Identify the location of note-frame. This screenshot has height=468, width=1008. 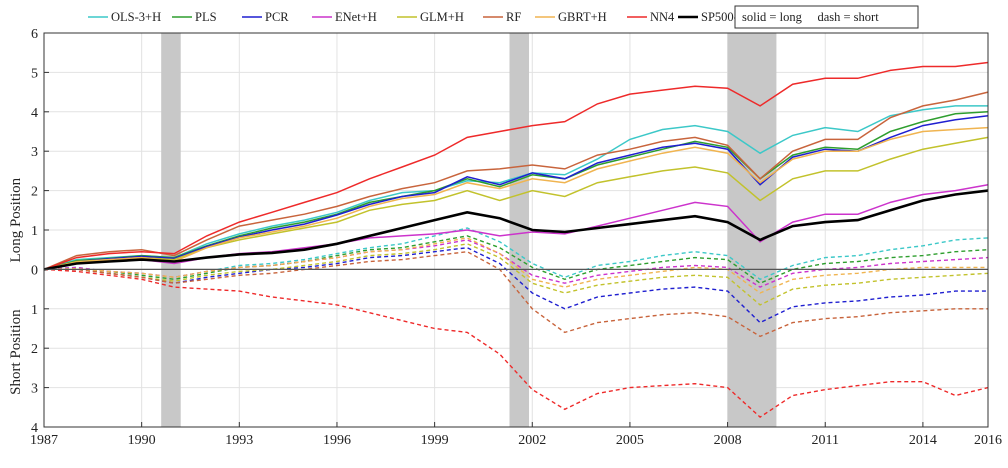
(826, 17).